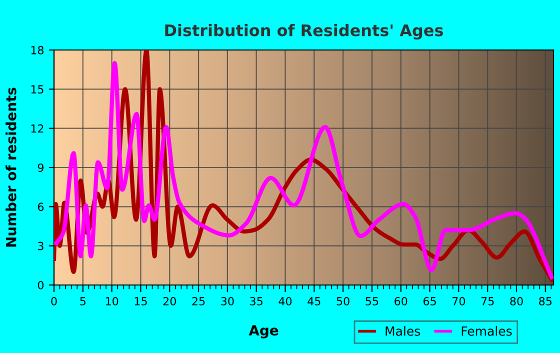 This screenshot has width=560, height=353. I want to click on x-tick-label: 70, so click(459, 301).